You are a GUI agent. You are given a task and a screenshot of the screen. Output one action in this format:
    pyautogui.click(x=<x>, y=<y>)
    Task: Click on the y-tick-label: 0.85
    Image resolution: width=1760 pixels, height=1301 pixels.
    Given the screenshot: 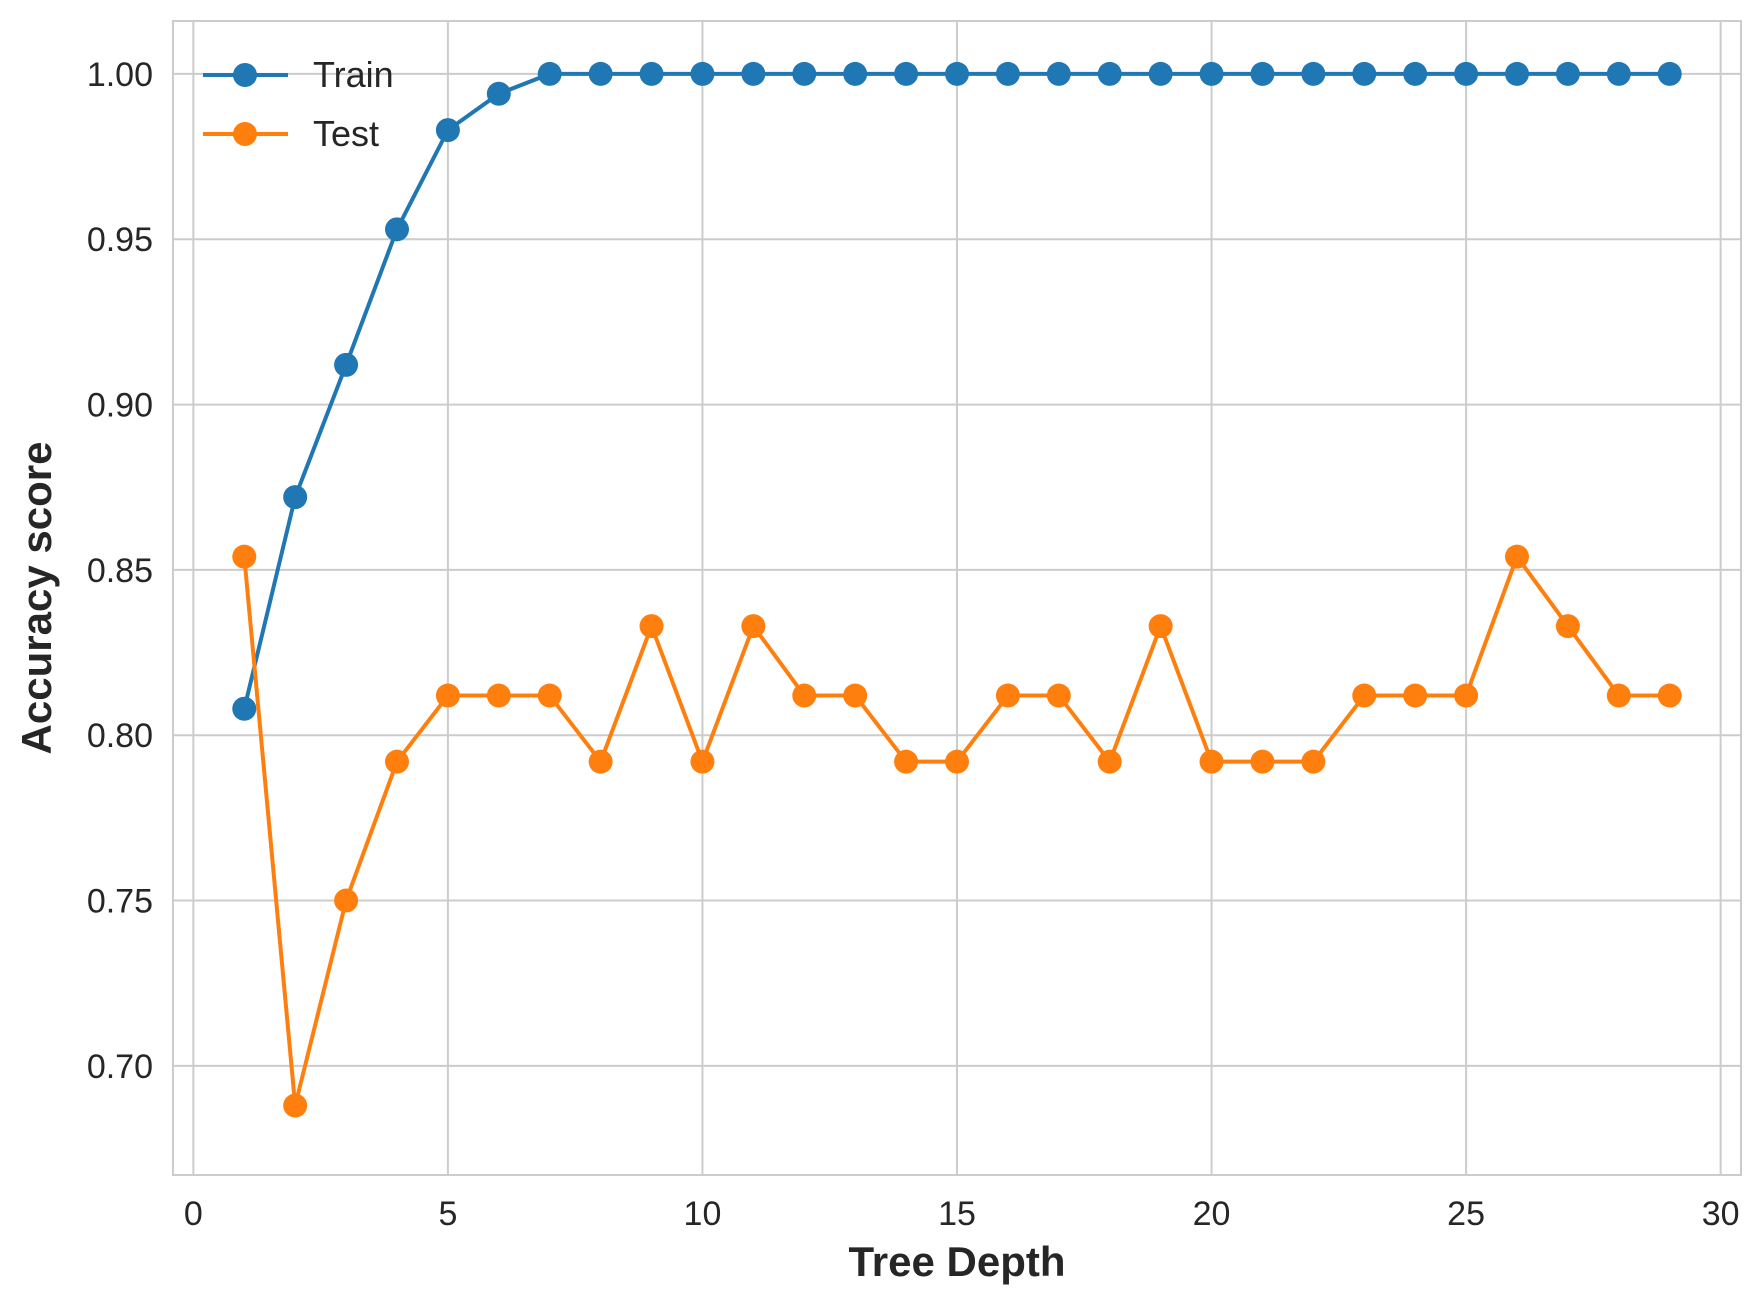 What is the action you would take?
    pyautogui.click(x=120, y=571)
    